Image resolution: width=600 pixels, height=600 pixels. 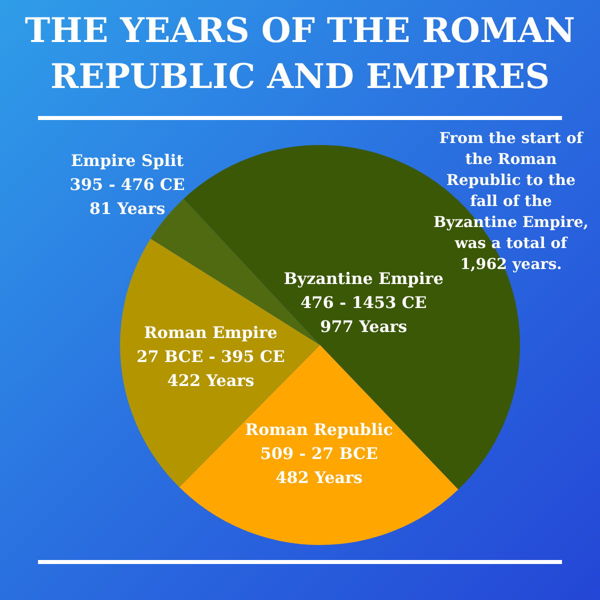 What do you see at coordinates (364, 290) in the screenshot?
I see `slice-label: Byzantine Empire 476 - 1453 CE` at bounding box center [364, 290].